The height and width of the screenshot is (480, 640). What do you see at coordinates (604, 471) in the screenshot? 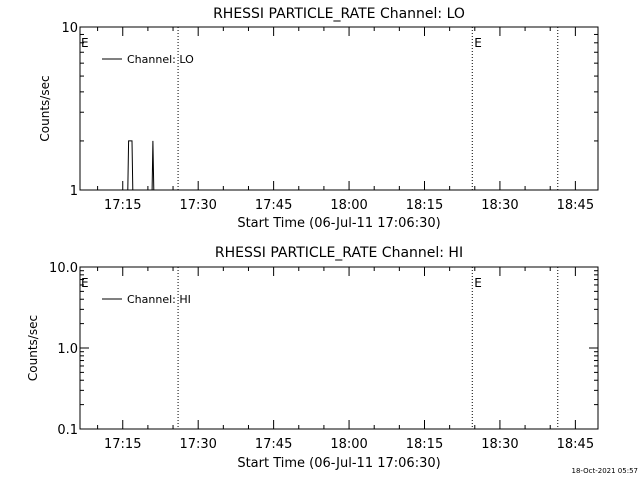
I see `footer-timestamp: 18-Oct-2021 05:57` at bounding box center [604, 471].